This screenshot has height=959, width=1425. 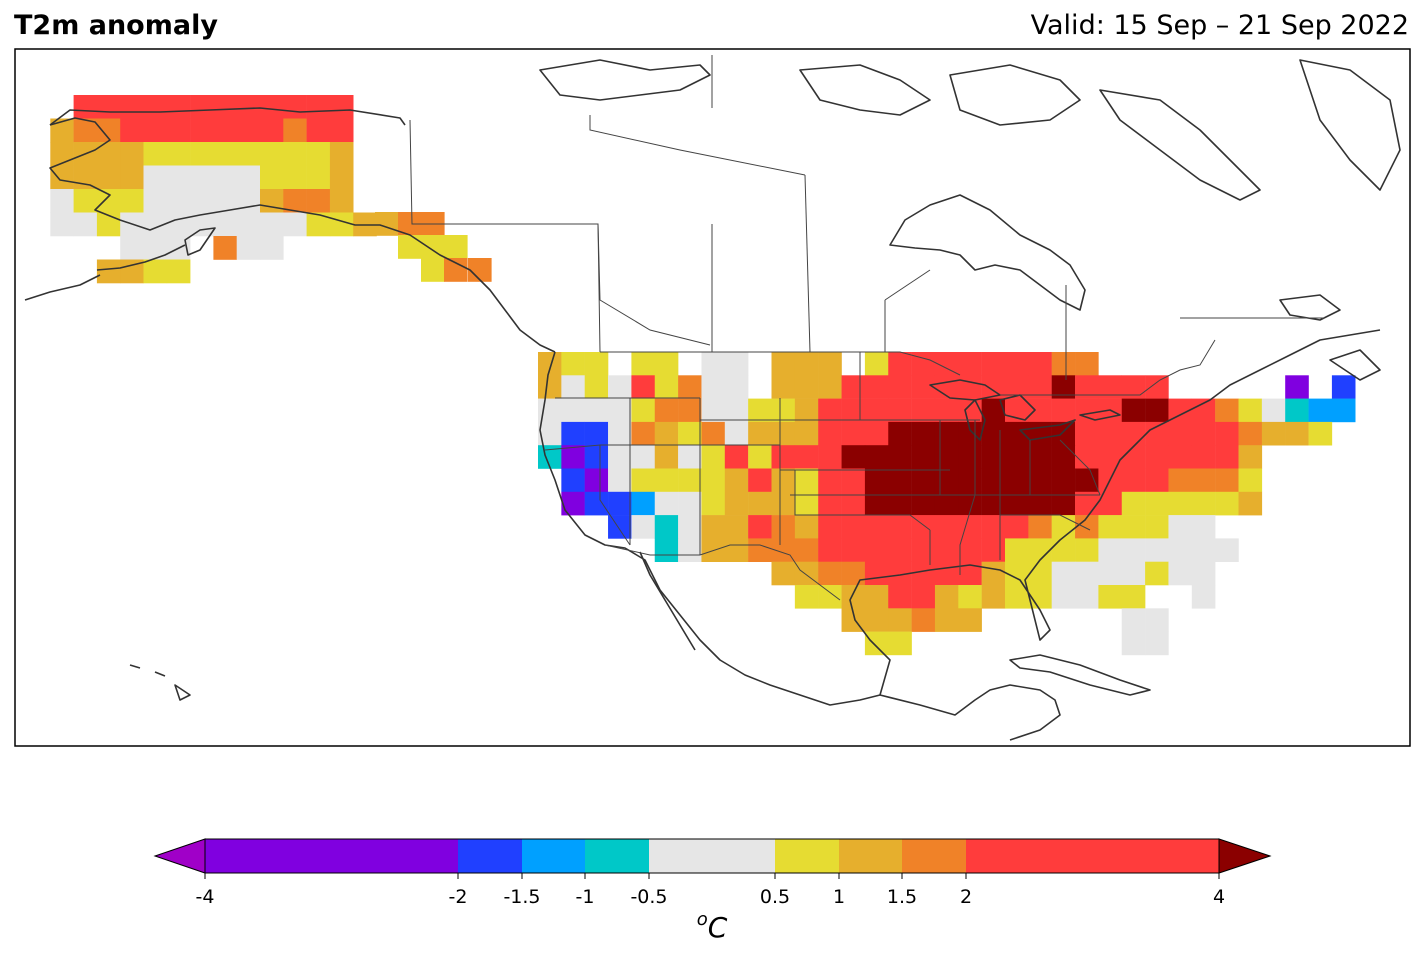 I want to click on colorbar-tick-label: -4, so click(x=205, y=897).